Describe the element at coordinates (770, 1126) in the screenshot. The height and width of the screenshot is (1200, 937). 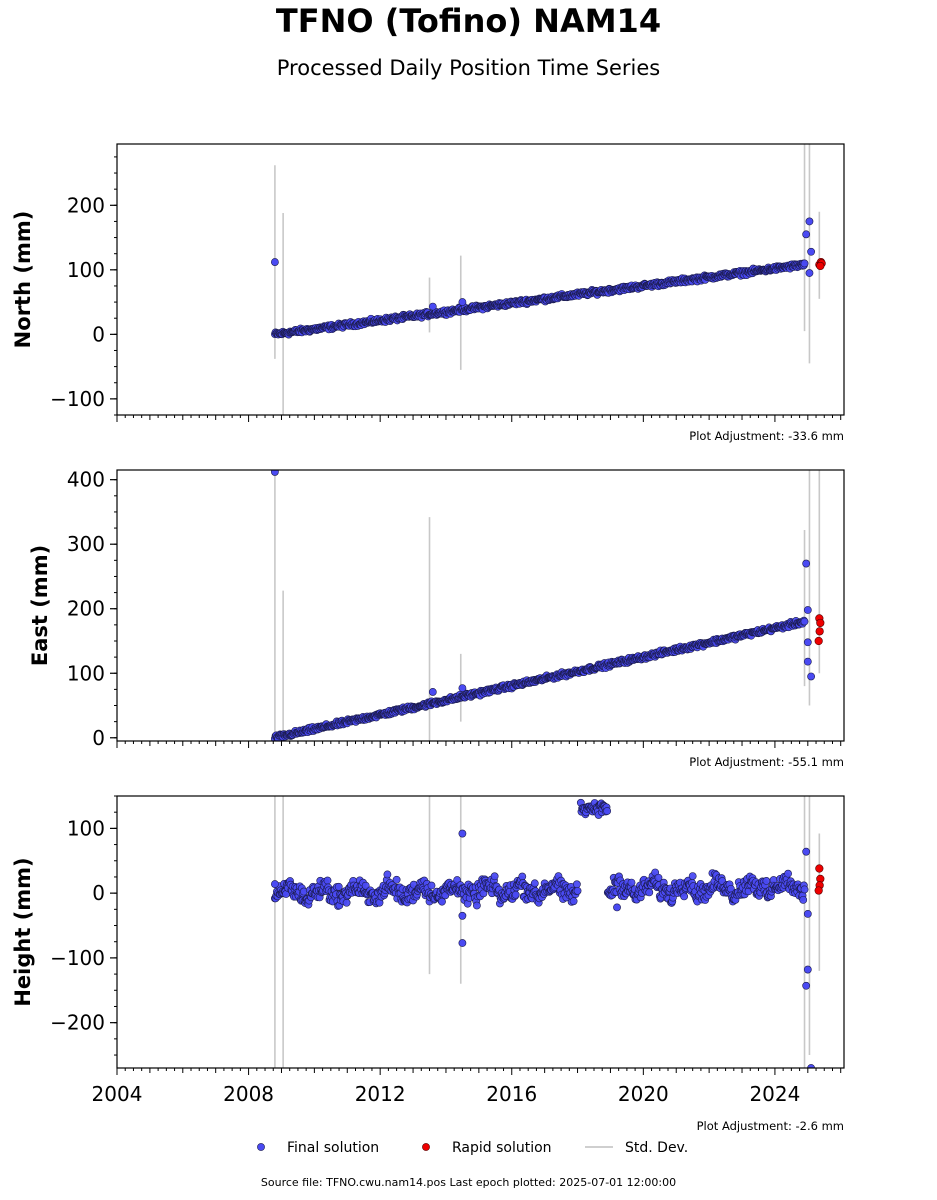
I see `plot-adjustment: Plot Adjustment: -2.6 mm` at that location.